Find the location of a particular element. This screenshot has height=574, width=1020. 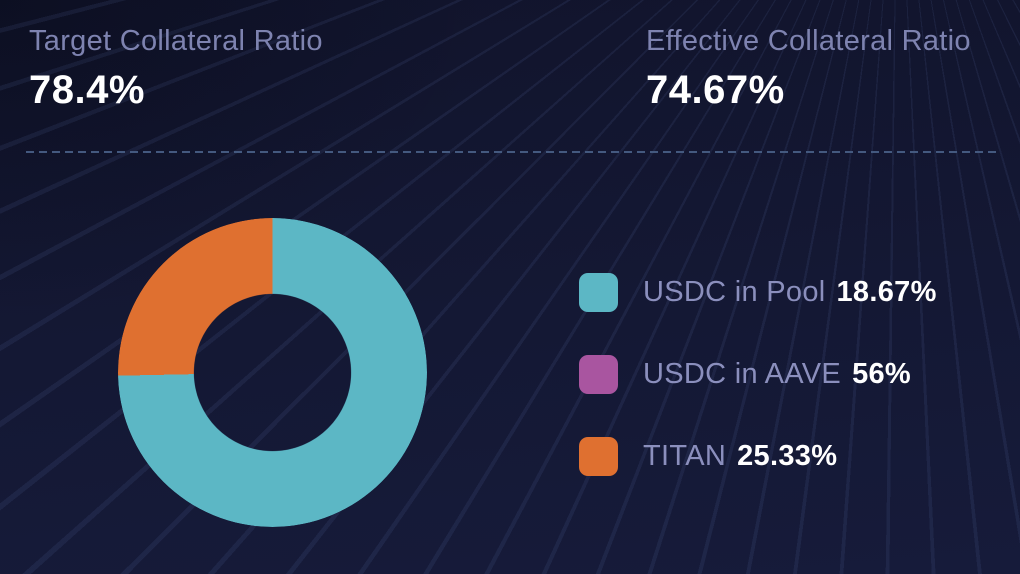

donut-hole is located at coordinates (272, 372).